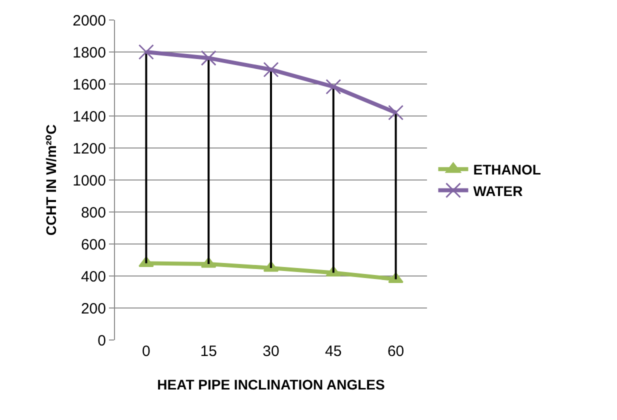  I want to click on y-tick-label: 200, so click(93, 309).